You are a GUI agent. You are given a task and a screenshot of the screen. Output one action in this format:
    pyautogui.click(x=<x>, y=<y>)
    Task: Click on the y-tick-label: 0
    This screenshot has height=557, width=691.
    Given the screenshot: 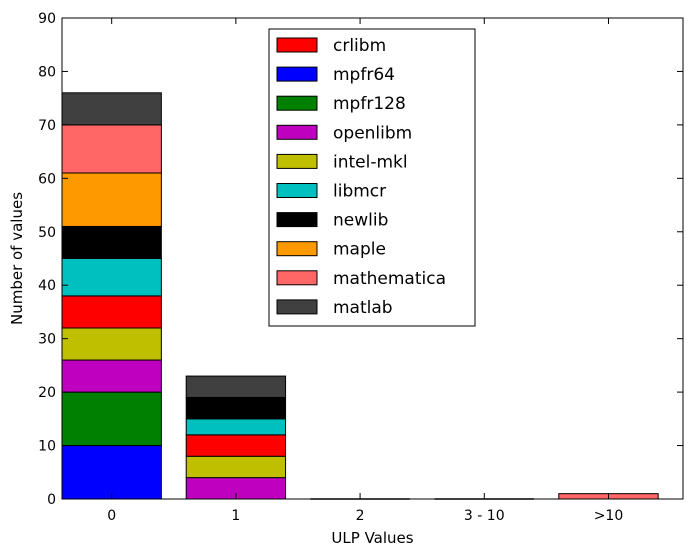 What is the action you would take?
    pyautogui.click(x=51, y=500)
    